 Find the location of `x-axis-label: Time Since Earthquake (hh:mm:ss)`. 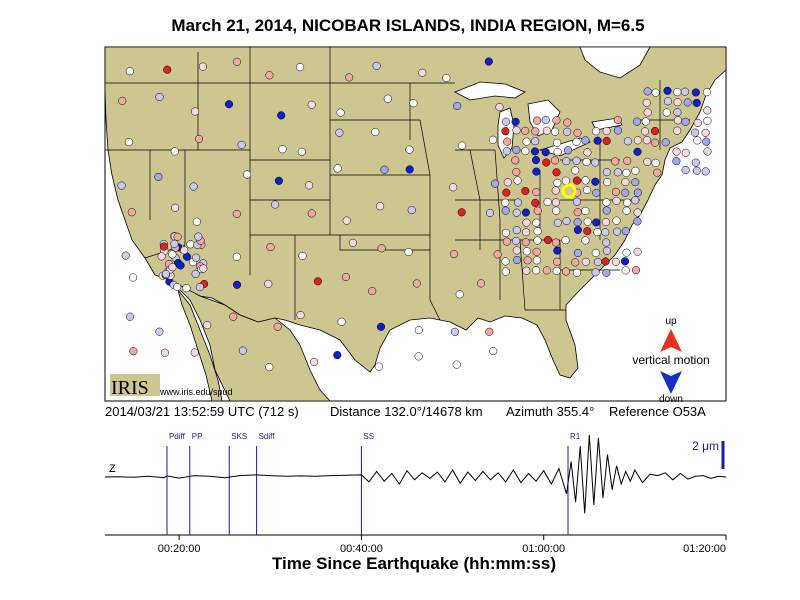

x-axis-label: Time Since Earthquake (hh:mm:ss) is located at coordinates (414, 563).